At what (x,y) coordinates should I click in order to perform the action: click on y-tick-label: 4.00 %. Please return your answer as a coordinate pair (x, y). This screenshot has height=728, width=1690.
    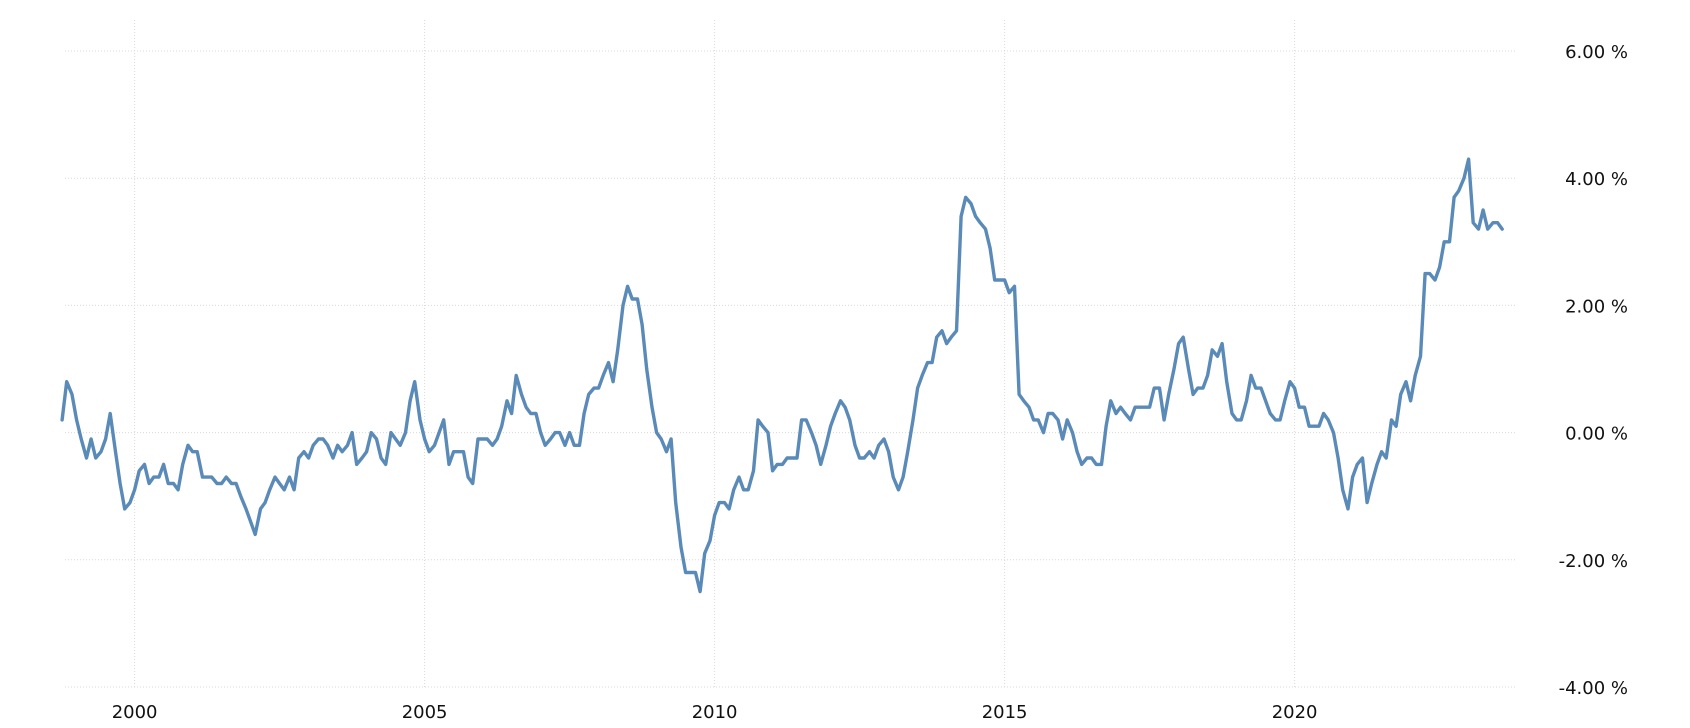
    Looking at the image, I should click on (1596, 179).